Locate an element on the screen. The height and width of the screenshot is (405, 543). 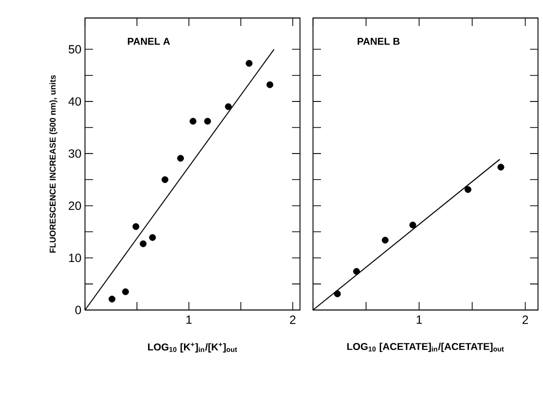
y-tick-label: 10 is located at coordinates (75, 258).